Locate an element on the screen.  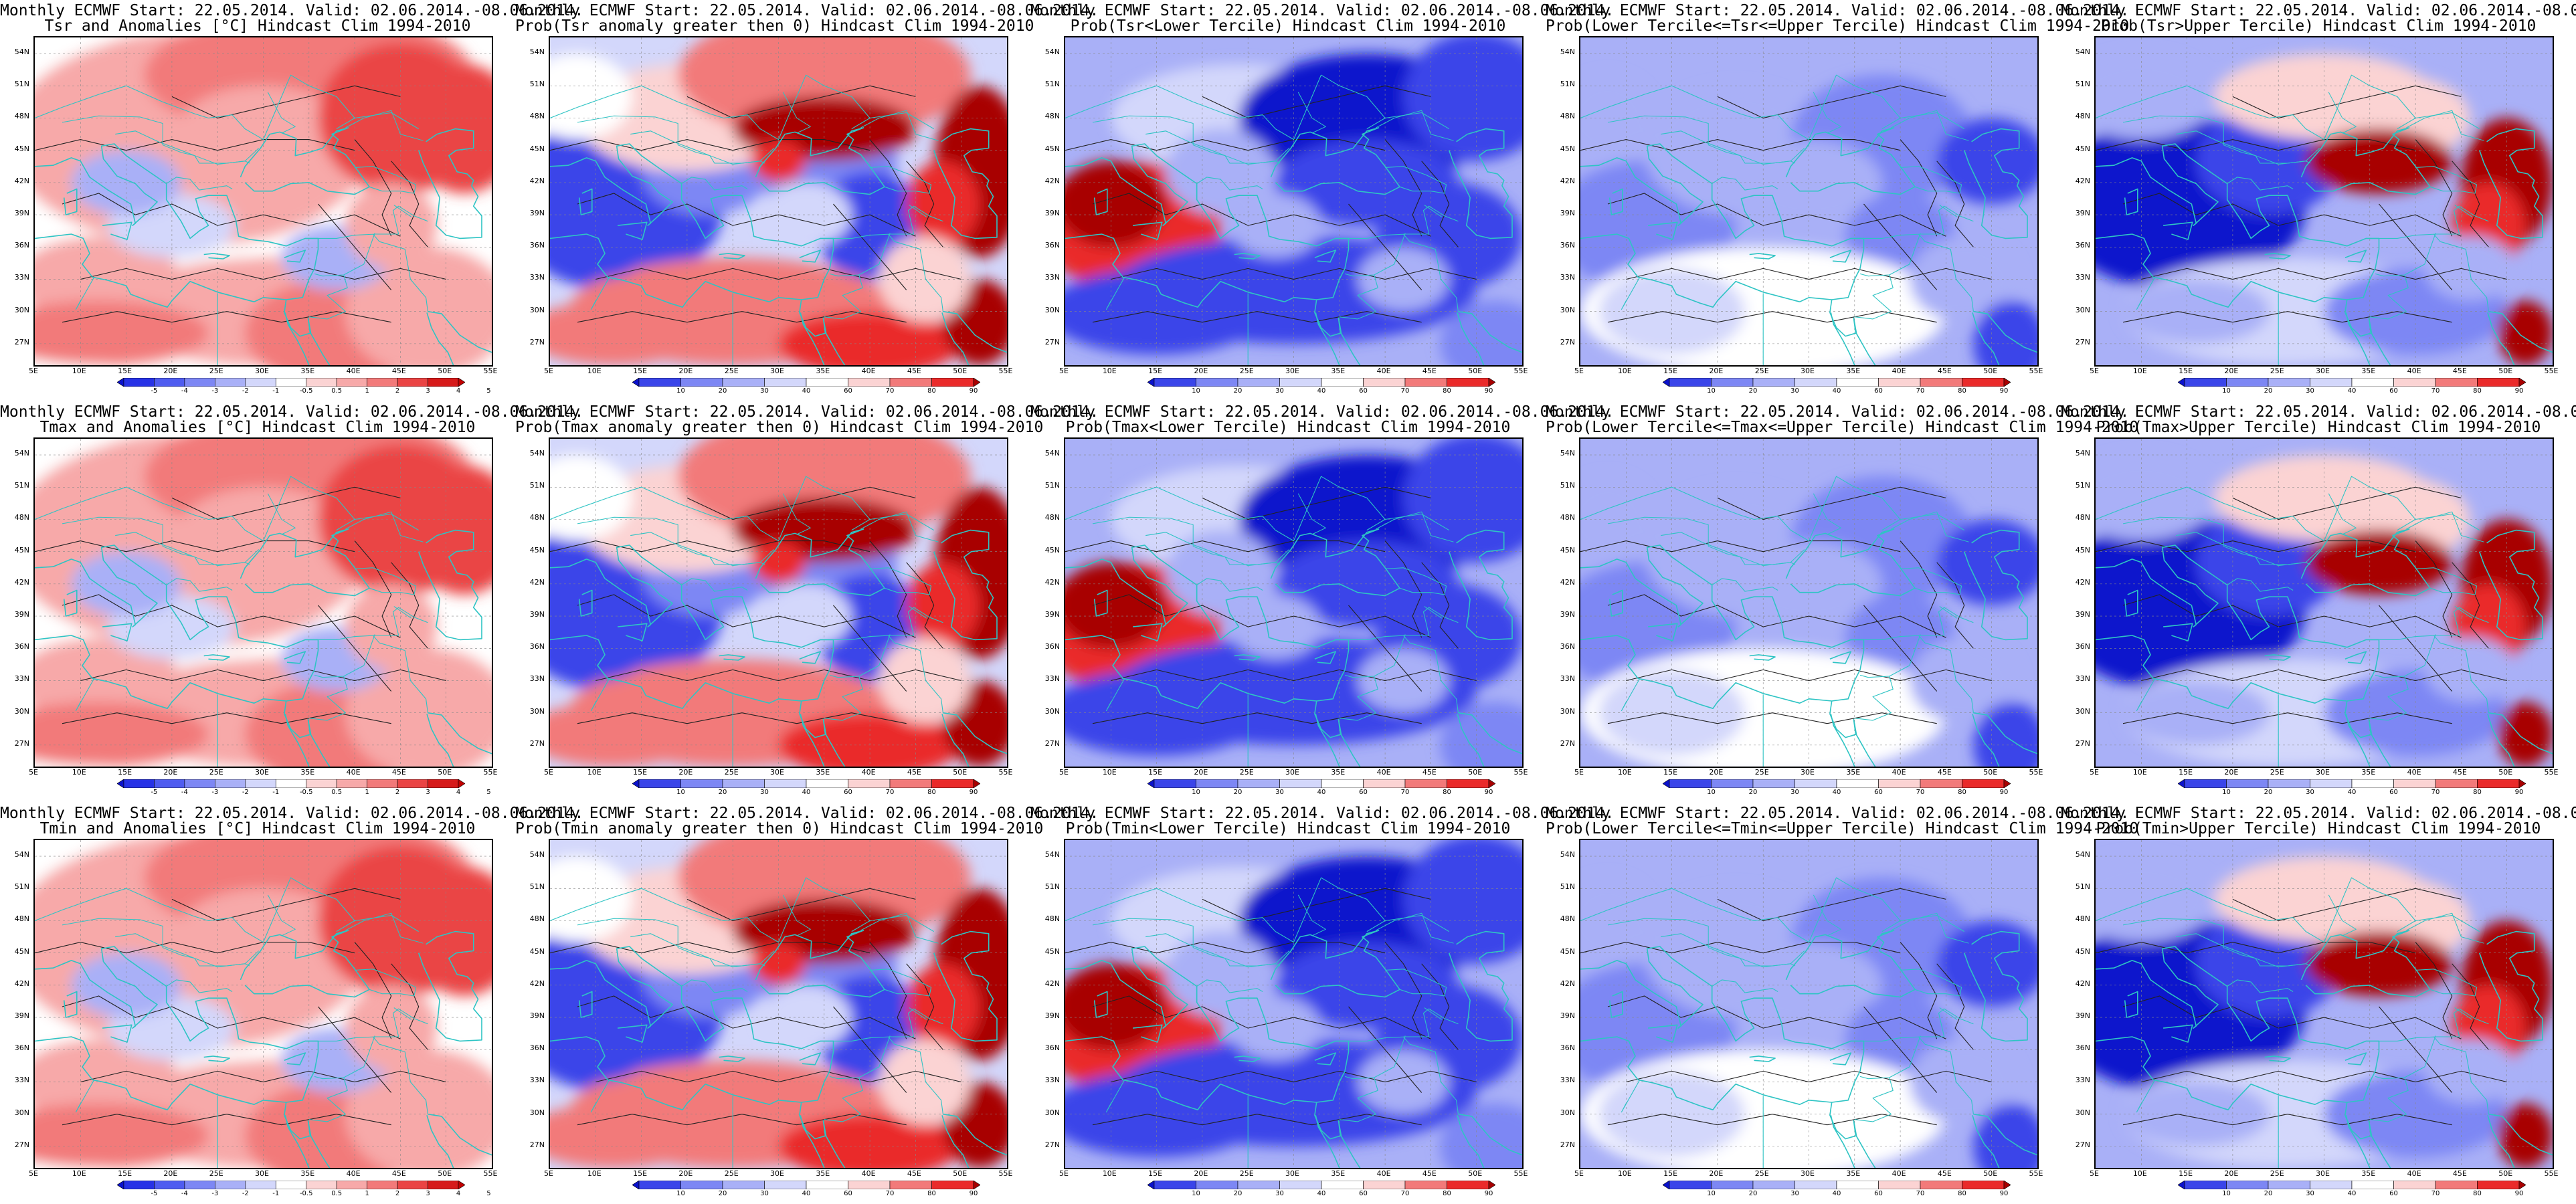
longitude-label: 10E is located at coordinates (1109, 371).